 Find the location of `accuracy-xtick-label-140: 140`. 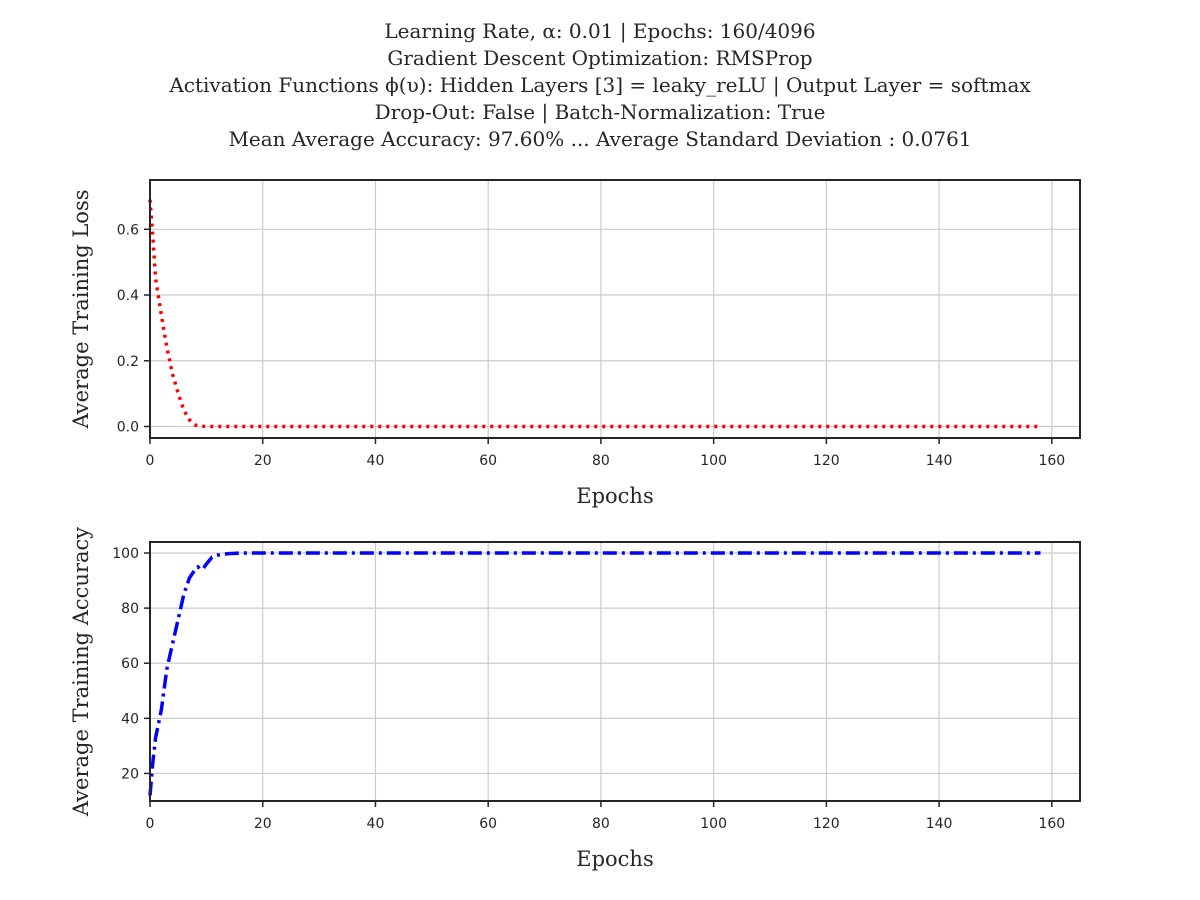

accuracy-xtick-label-140: 140 is located at coordinates (939, 824).